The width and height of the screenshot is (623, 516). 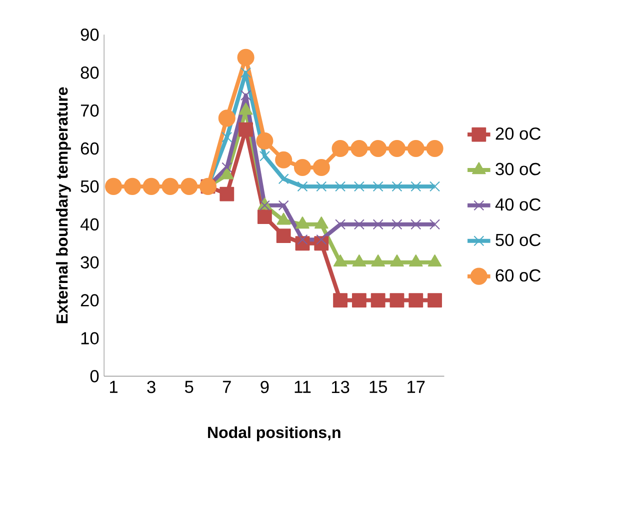 What do you see at coordinates (89, 148) in the screenshot?
I see `y-tick-label: 60` at bounding box center [89, 148].